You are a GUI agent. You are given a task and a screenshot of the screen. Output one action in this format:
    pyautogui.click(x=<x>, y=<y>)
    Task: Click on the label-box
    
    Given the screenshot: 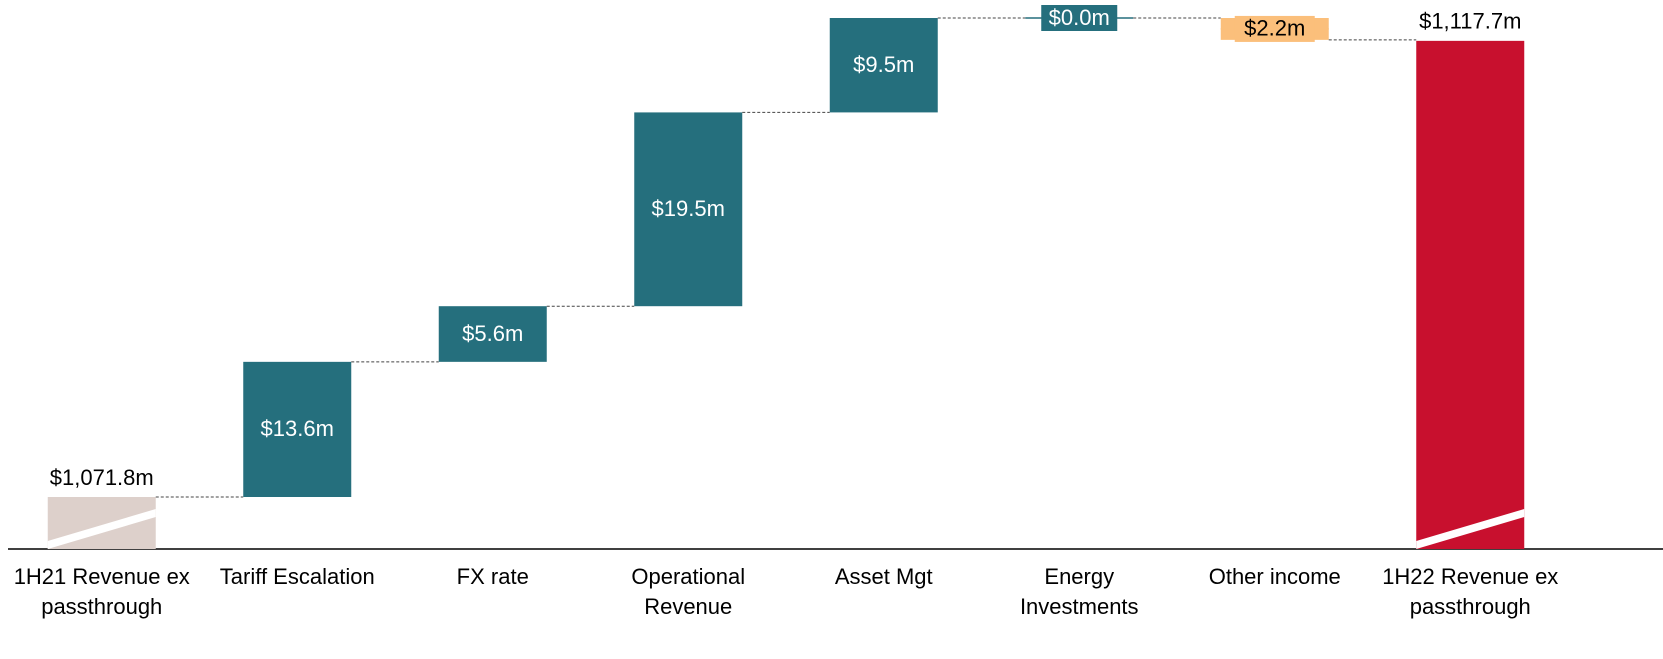 What is the action you would take?
    pyautogui.click(x=1274, y=28)
    